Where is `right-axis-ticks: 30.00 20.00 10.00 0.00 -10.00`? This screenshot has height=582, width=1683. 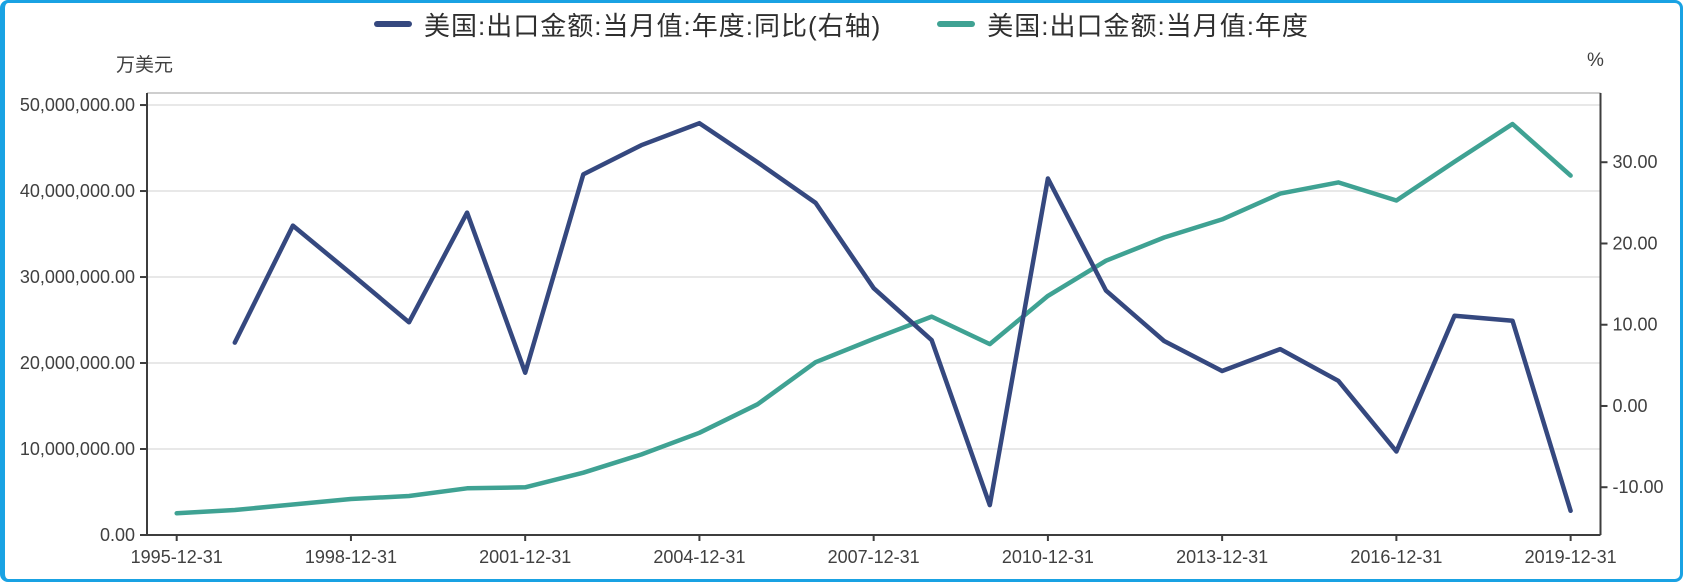
right-axis-ticks: 30.00 20.00 10.00 0.00 -10.00 is located at coordinates (1632, 324).